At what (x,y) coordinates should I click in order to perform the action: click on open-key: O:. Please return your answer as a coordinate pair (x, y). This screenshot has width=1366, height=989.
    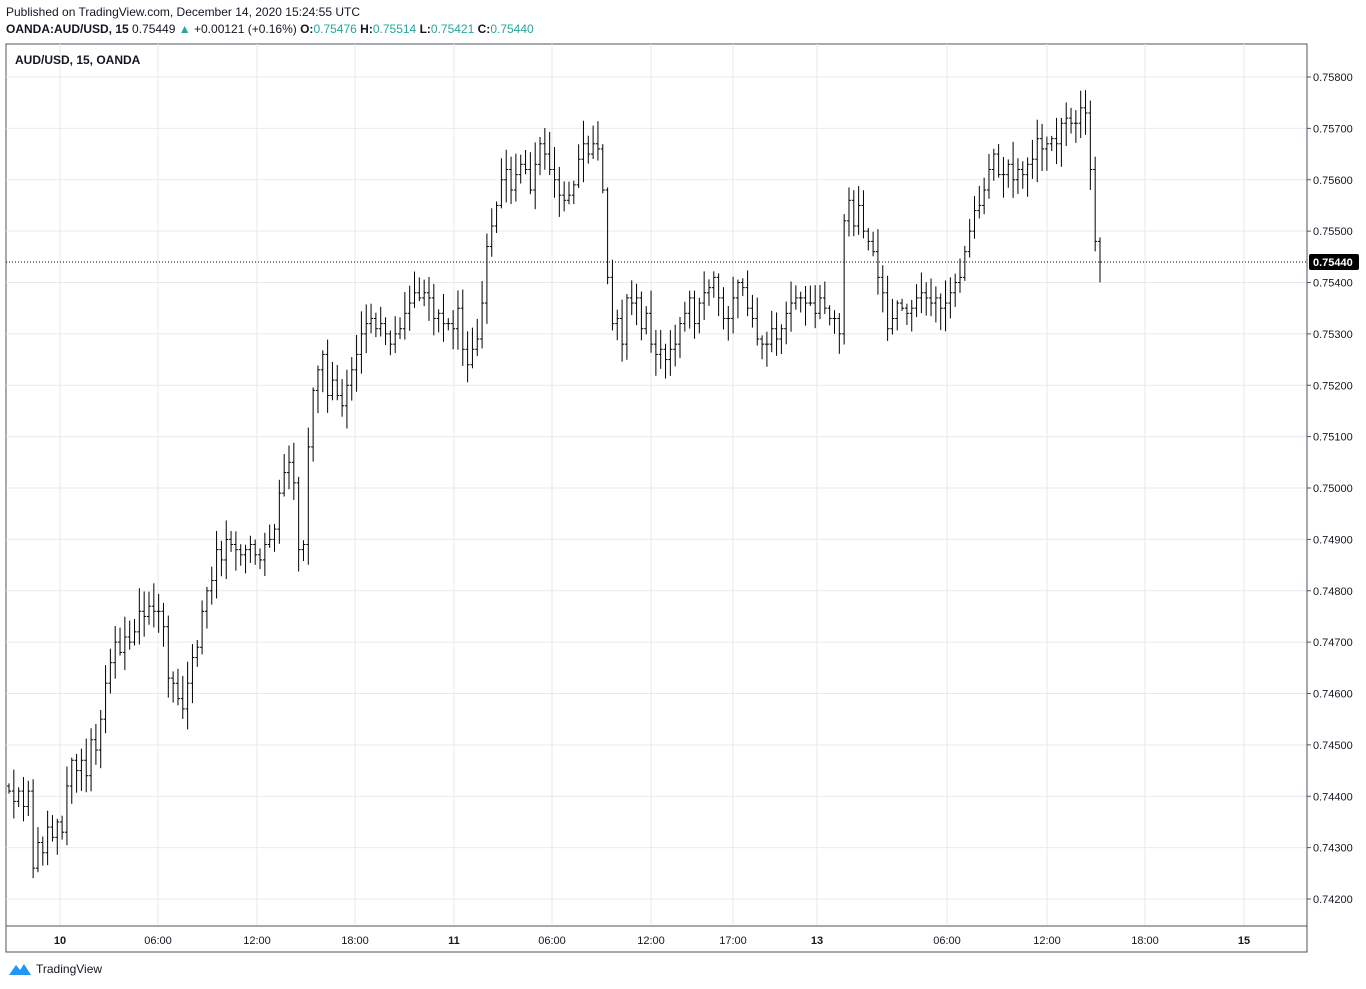
    Looking at the image, I should click on (307, 29).